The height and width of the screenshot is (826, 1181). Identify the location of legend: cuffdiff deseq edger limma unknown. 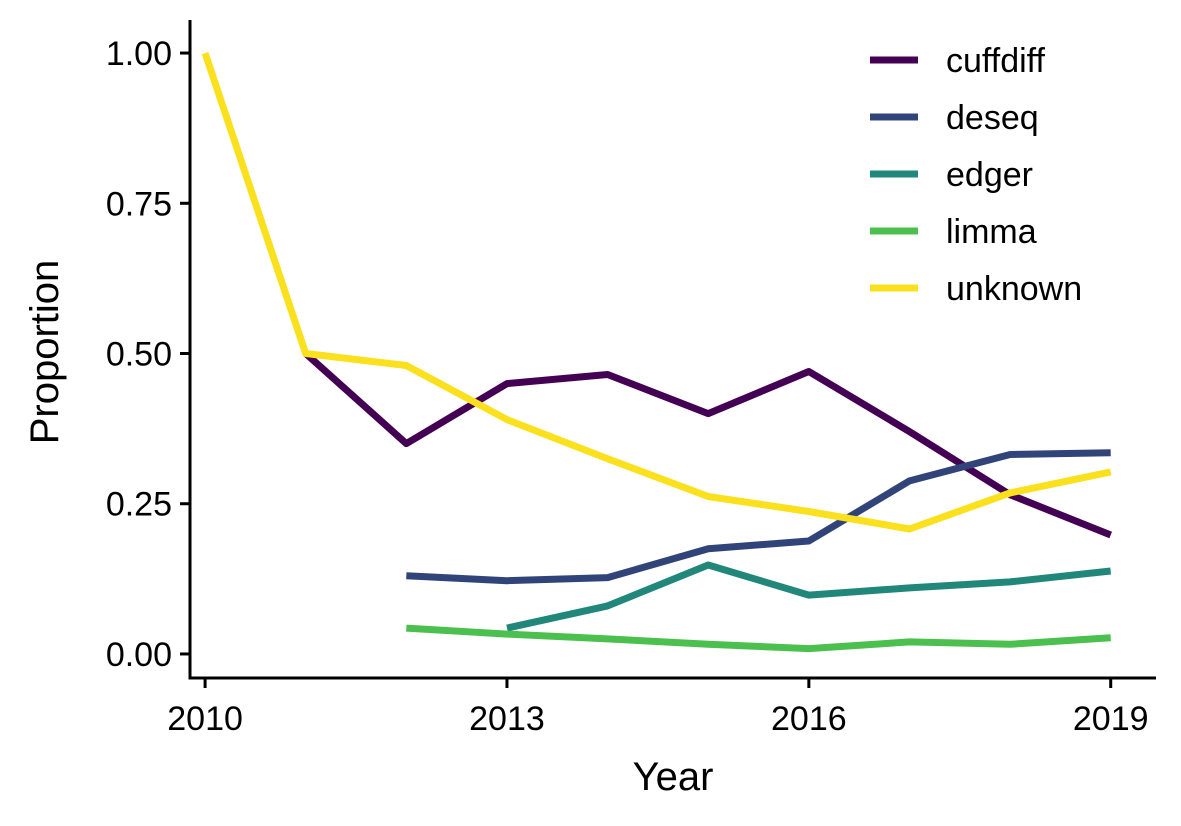
(976, 175).